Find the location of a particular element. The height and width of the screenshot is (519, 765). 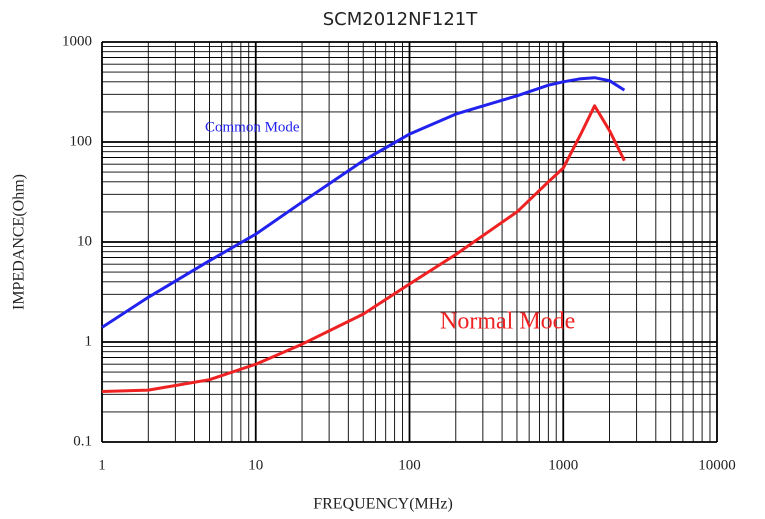

x-tick-label: 10000 is located at coordinates (717, 465).